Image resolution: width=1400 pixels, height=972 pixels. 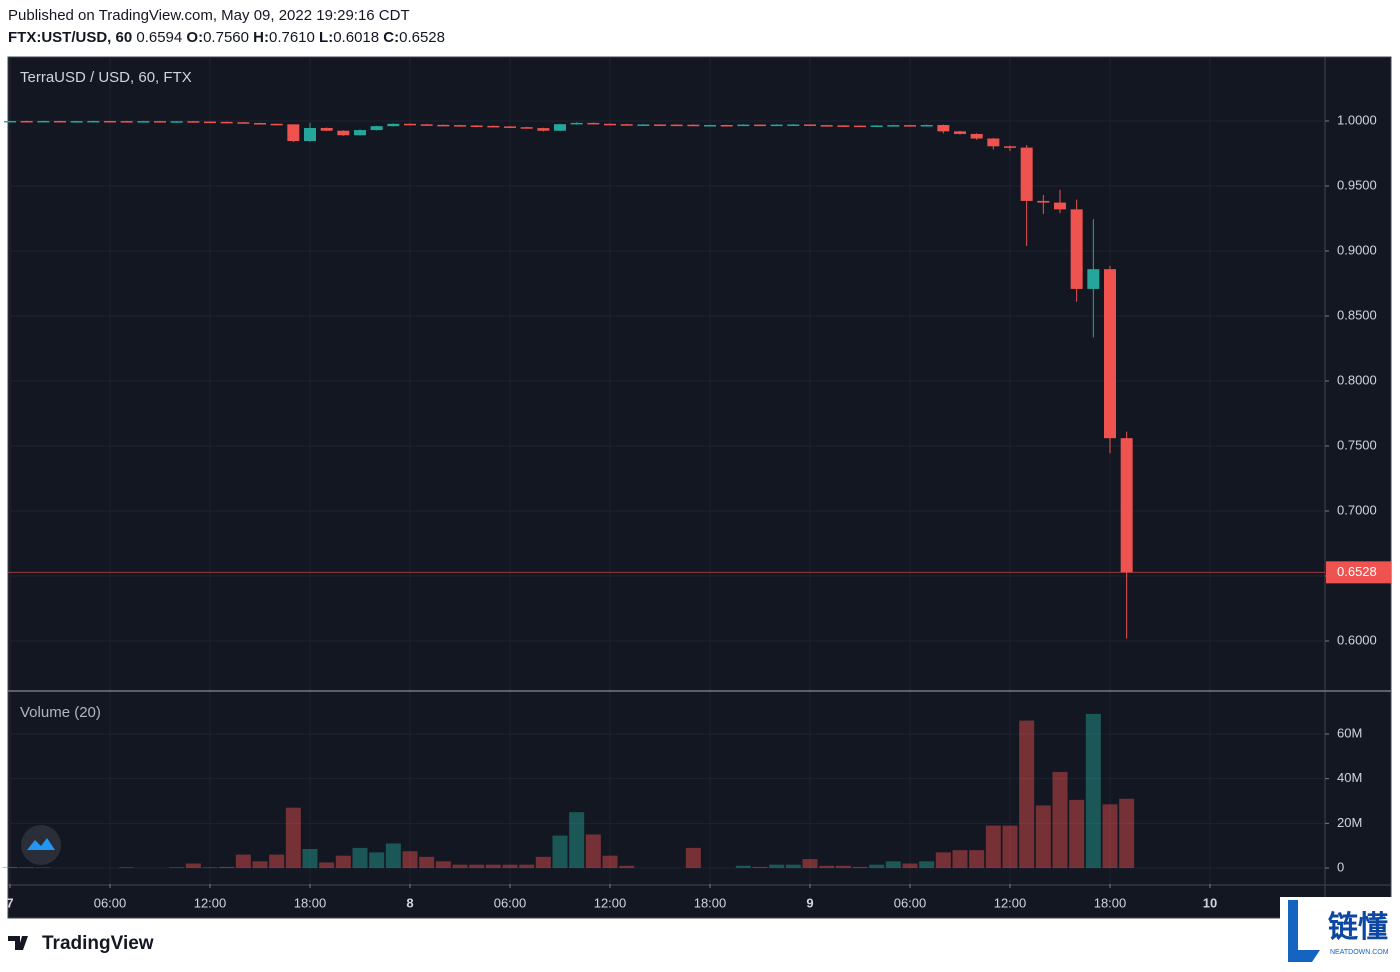 I want to click on last-price-label: 0.6528, so click(x=1357, y=571).